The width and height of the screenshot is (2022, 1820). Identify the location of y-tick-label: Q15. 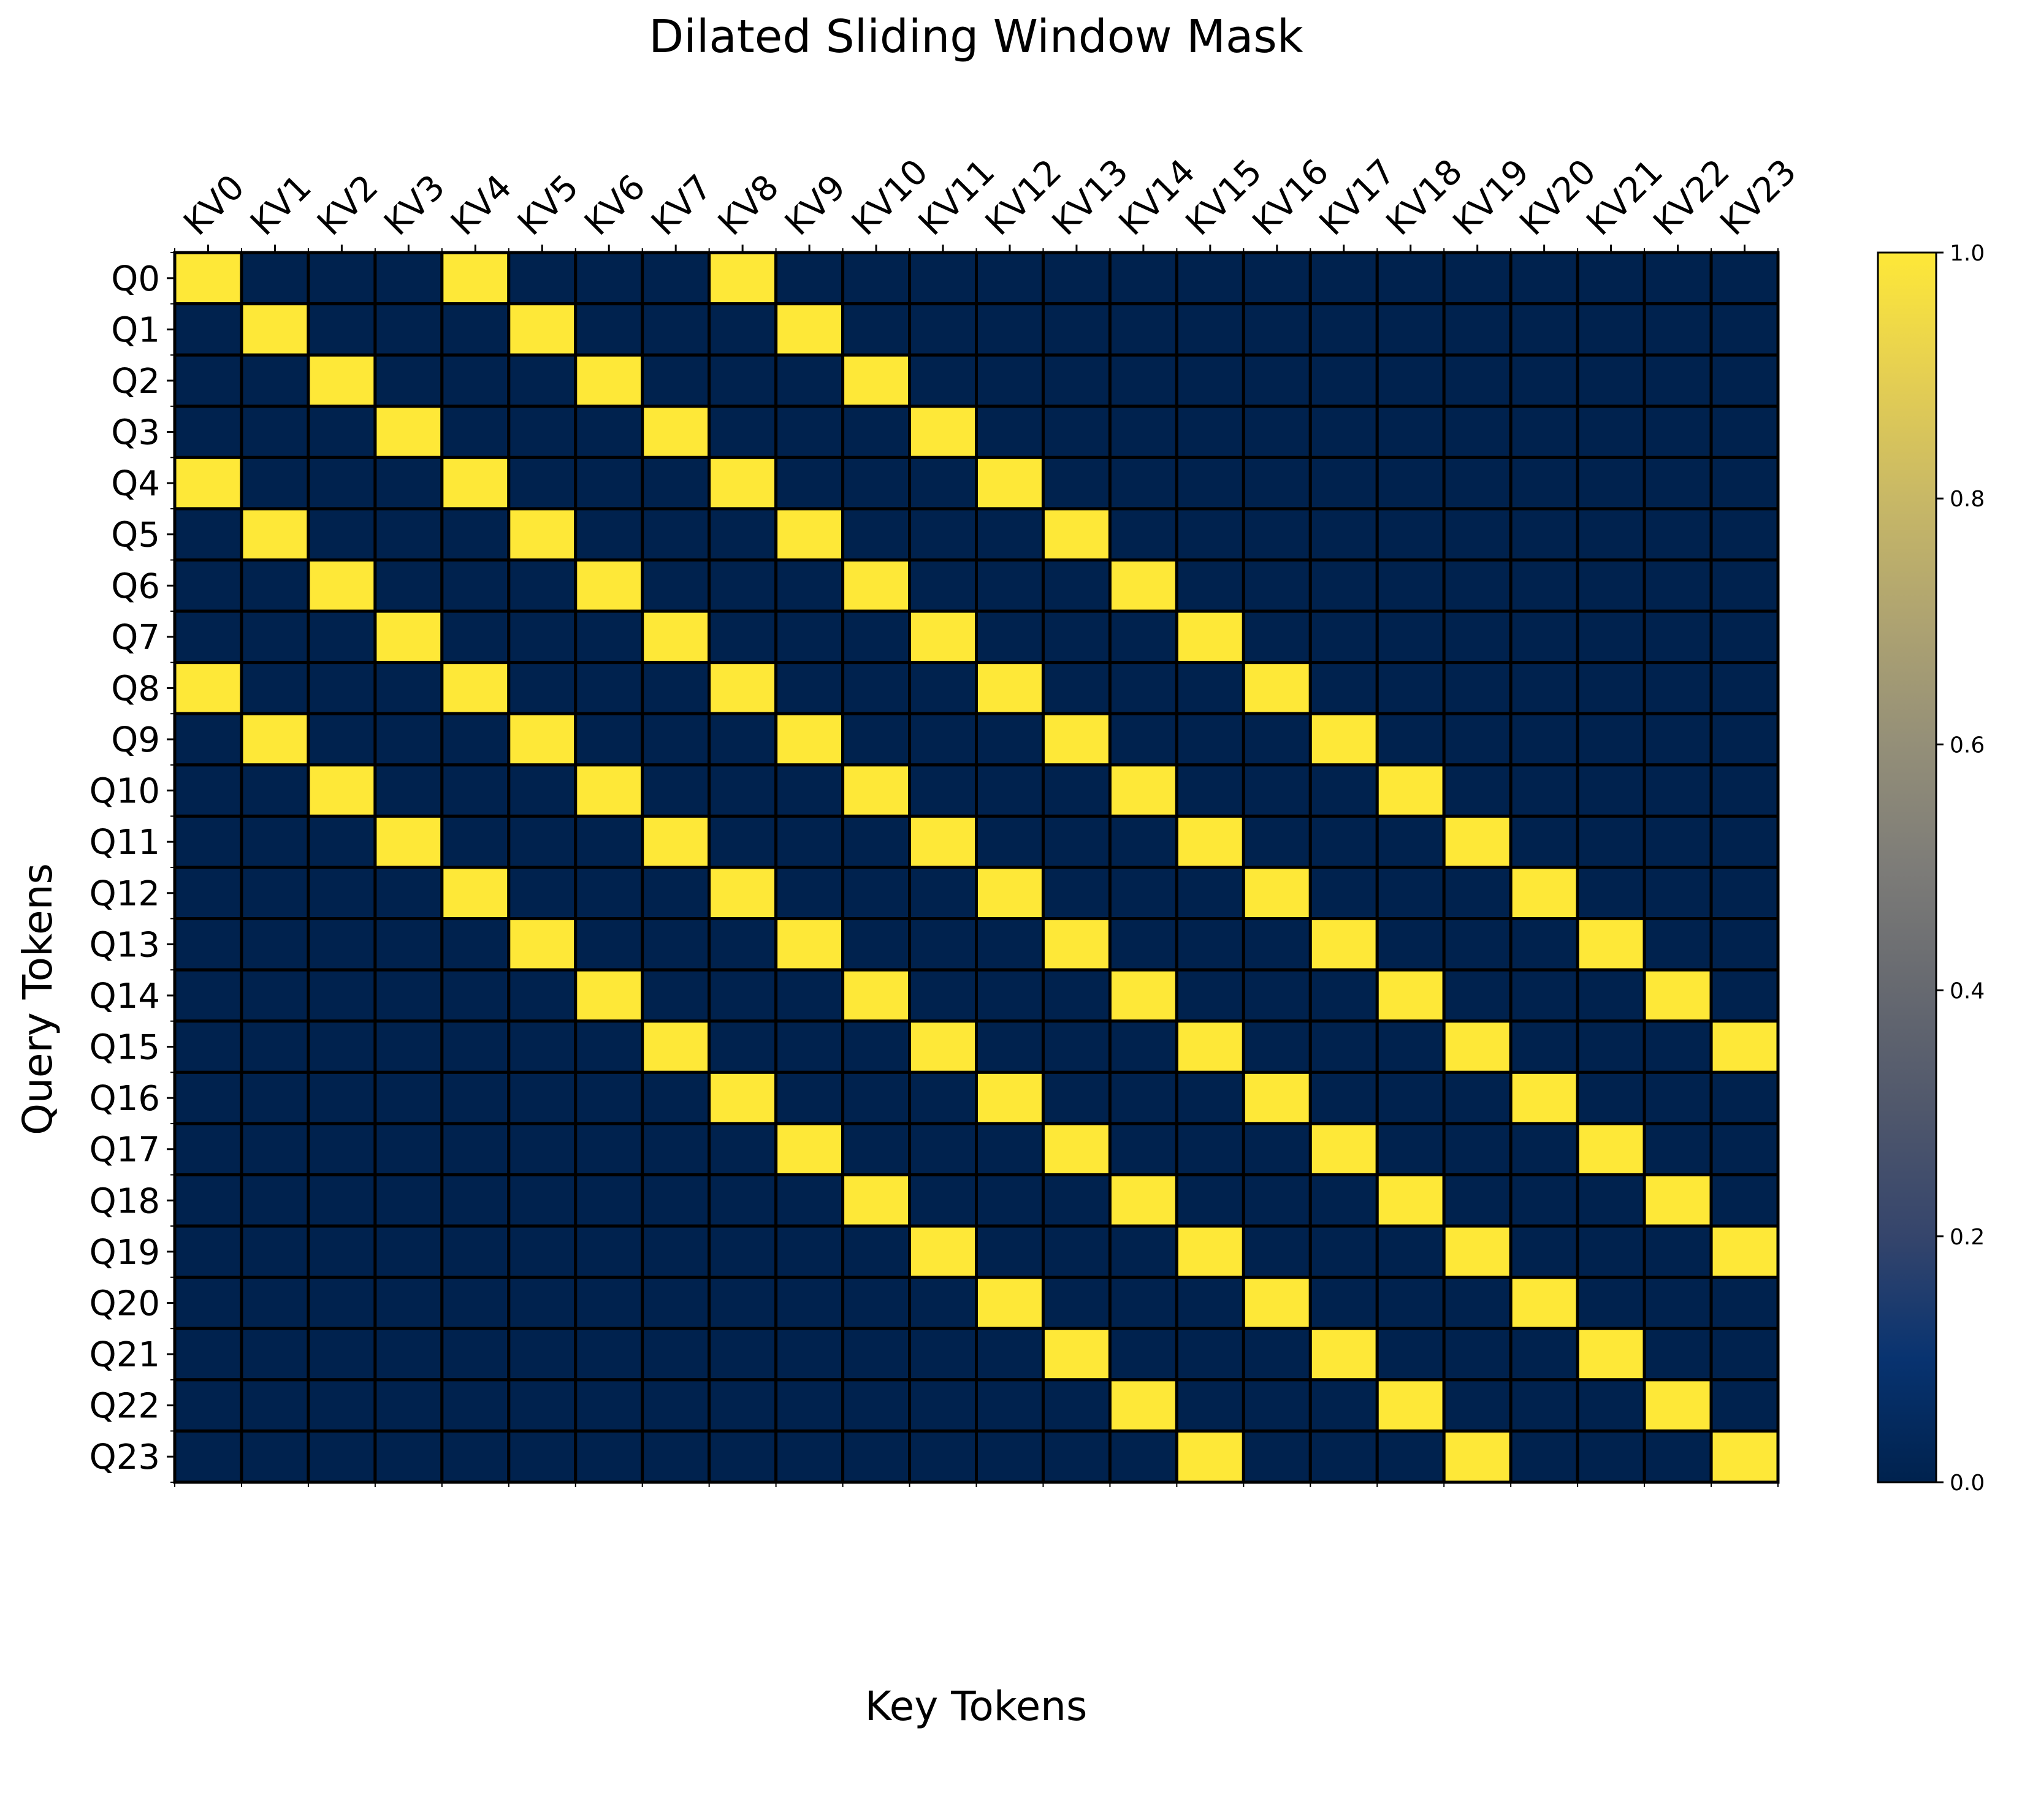
(125, 1048).